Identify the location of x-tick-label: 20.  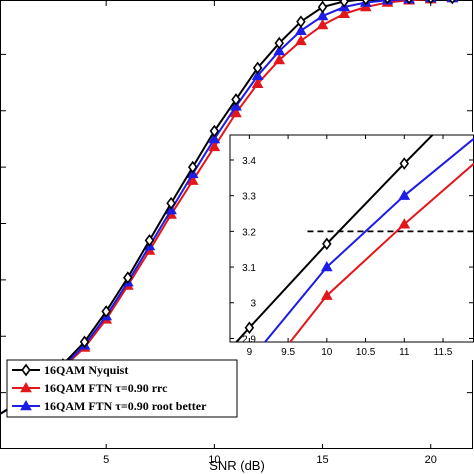
(431, 460).